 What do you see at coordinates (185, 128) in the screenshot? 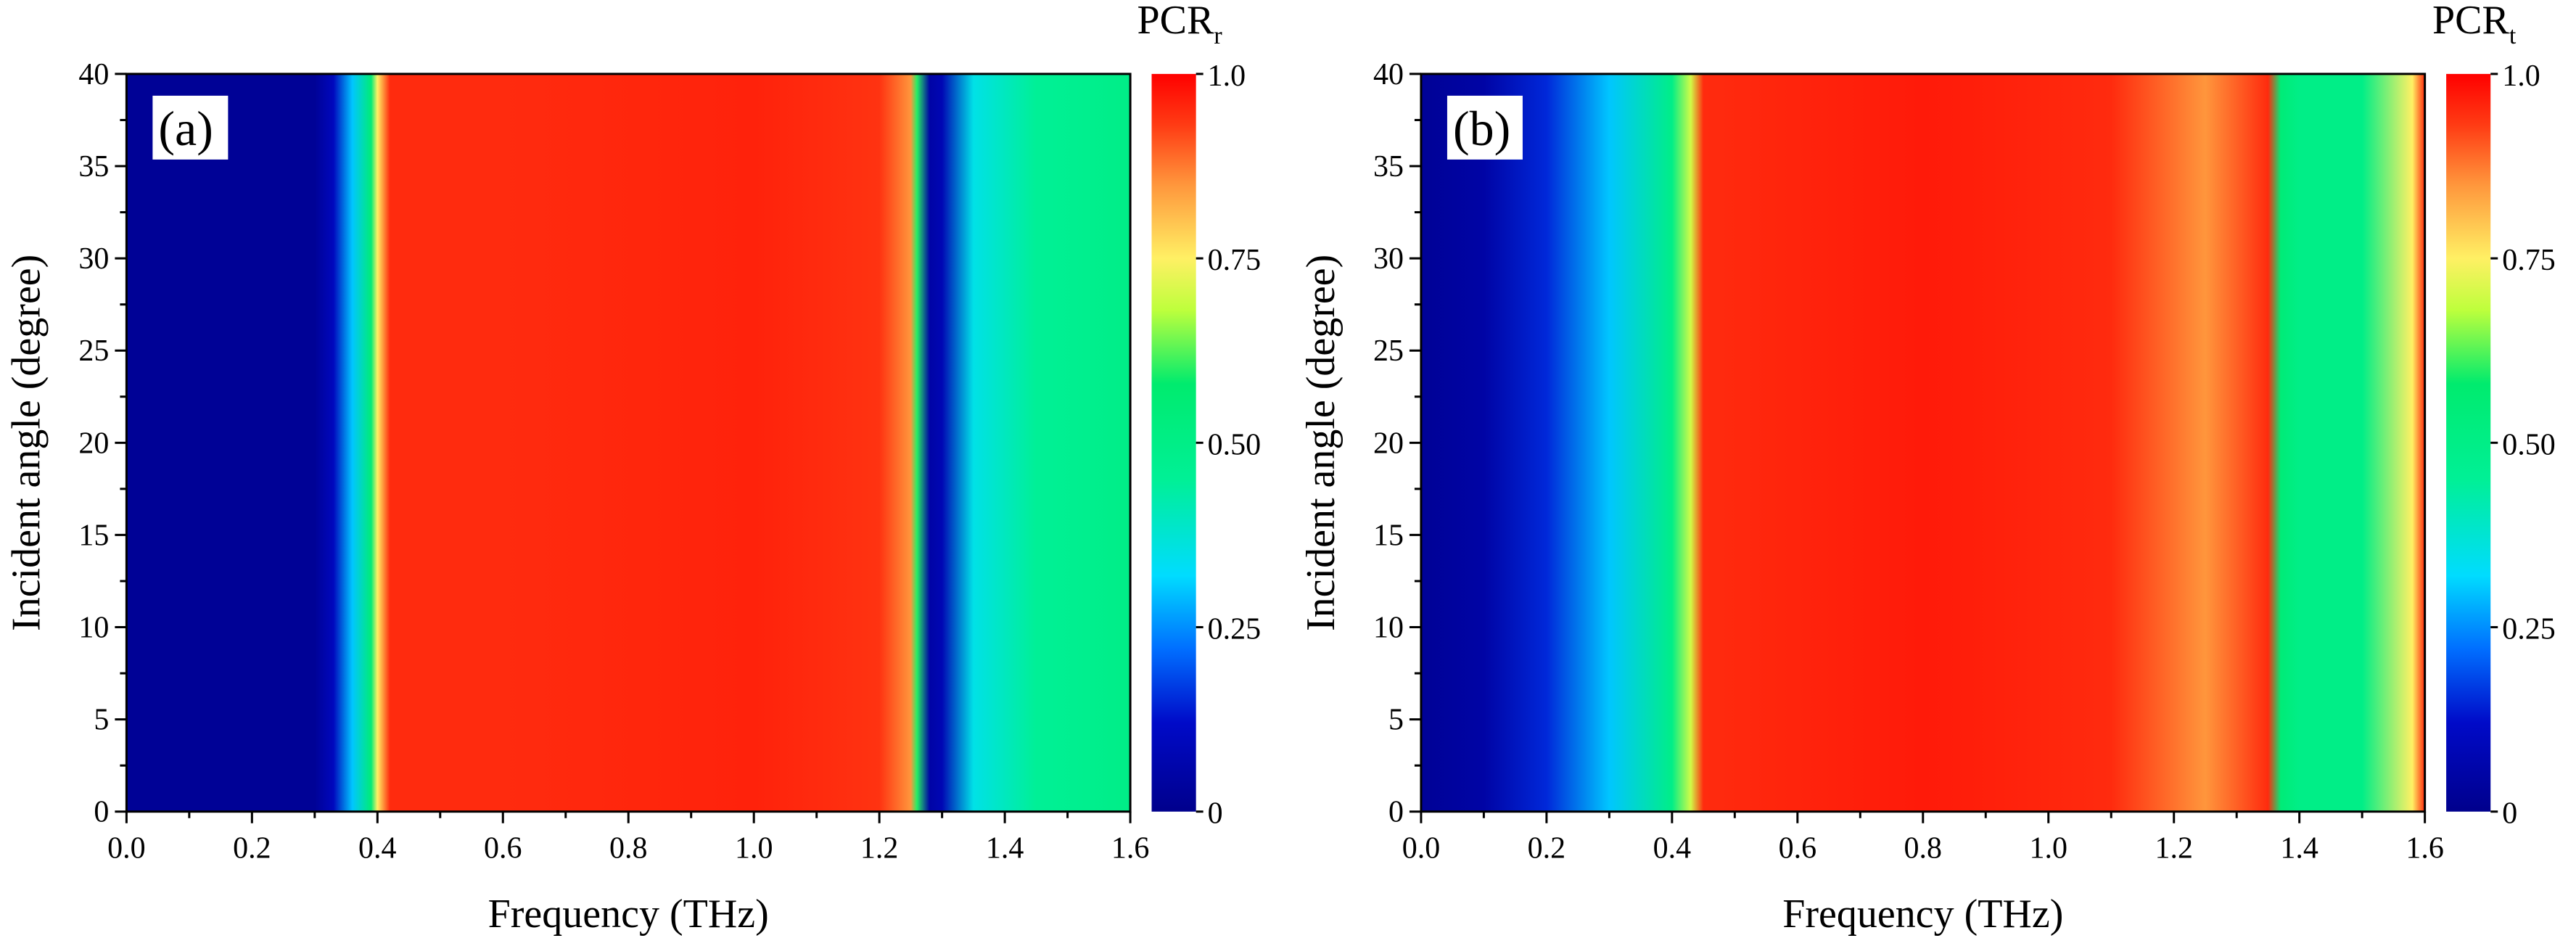
I see `panel-label: (a)` at bounding box center [185, 128].